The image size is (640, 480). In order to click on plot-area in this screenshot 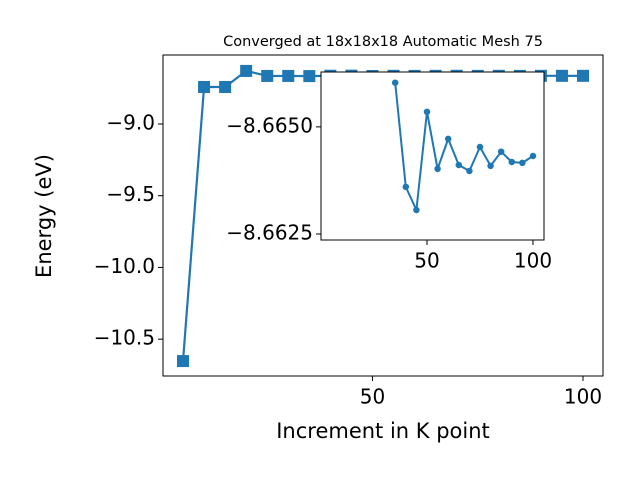, I will do `click(432, 156)`.